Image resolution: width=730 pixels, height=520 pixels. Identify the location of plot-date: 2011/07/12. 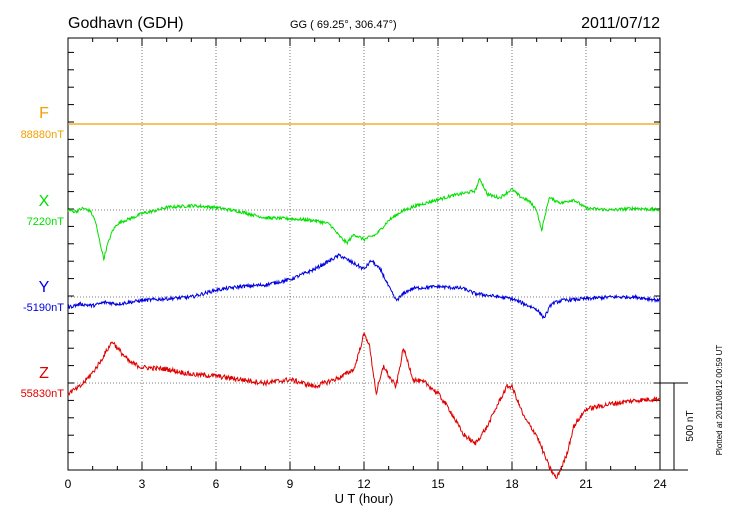
(620, 23).